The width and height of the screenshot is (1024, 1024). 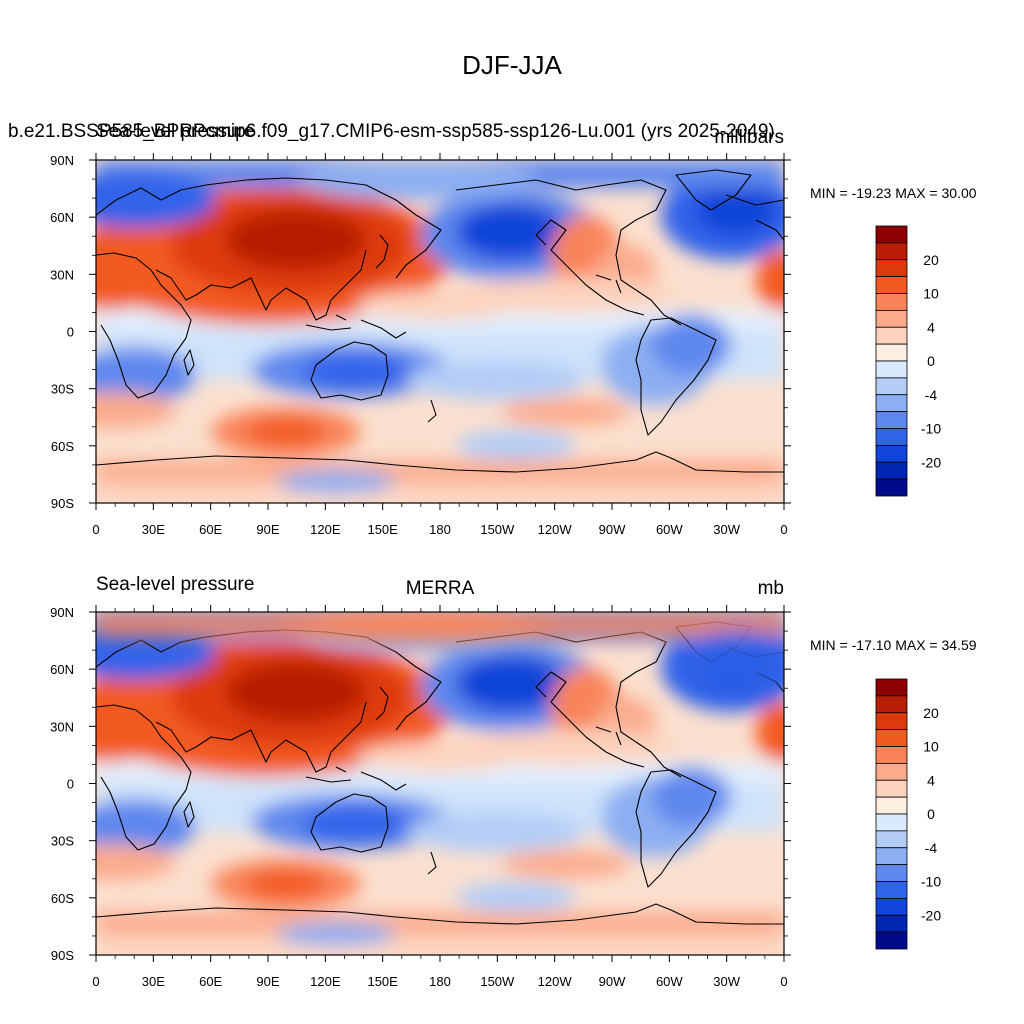 I want to click on panel-2-colorbar: 20 10 4 0 -4 -10 -20, so click(x=908, y=814).